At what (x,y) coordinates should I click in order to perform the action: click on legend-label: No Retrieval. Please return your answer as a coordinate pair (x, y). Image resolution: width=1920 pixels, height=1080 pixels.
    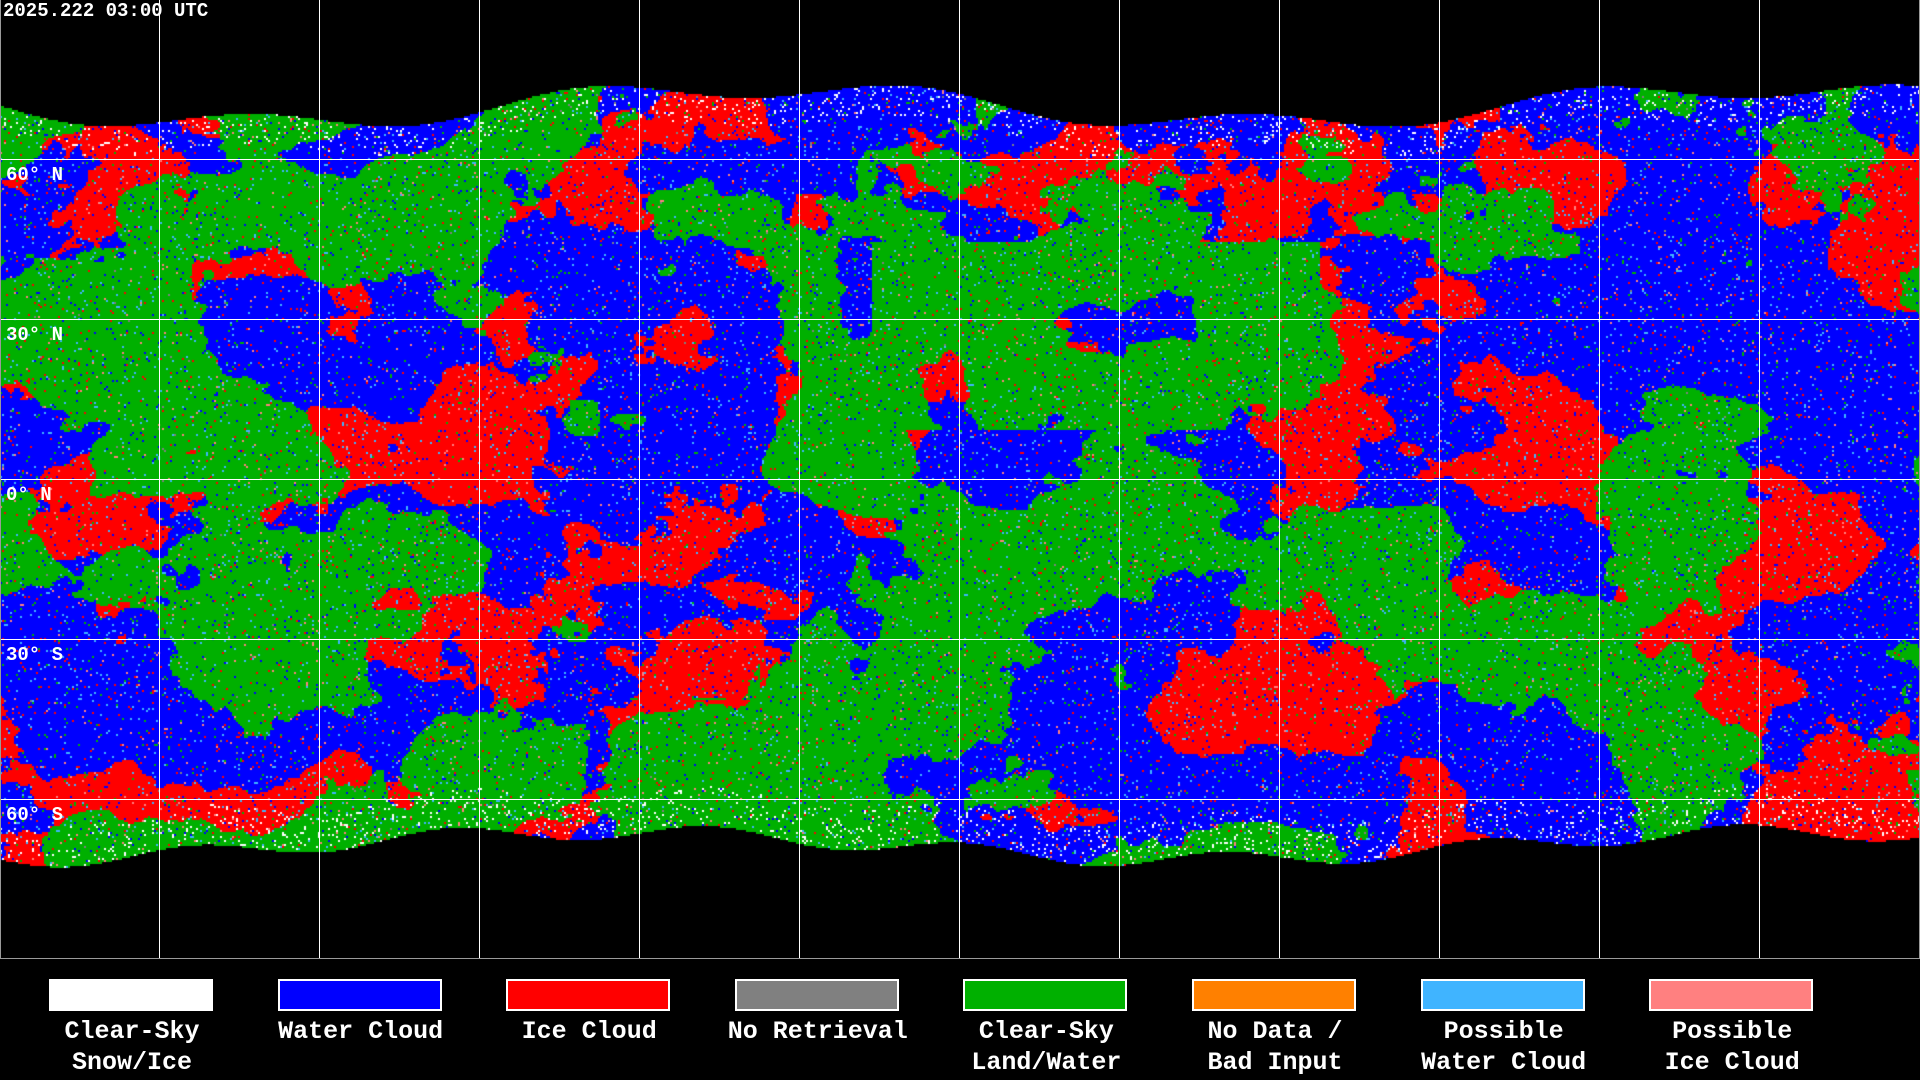
    Looking at the image, I should click on (818, 1031).